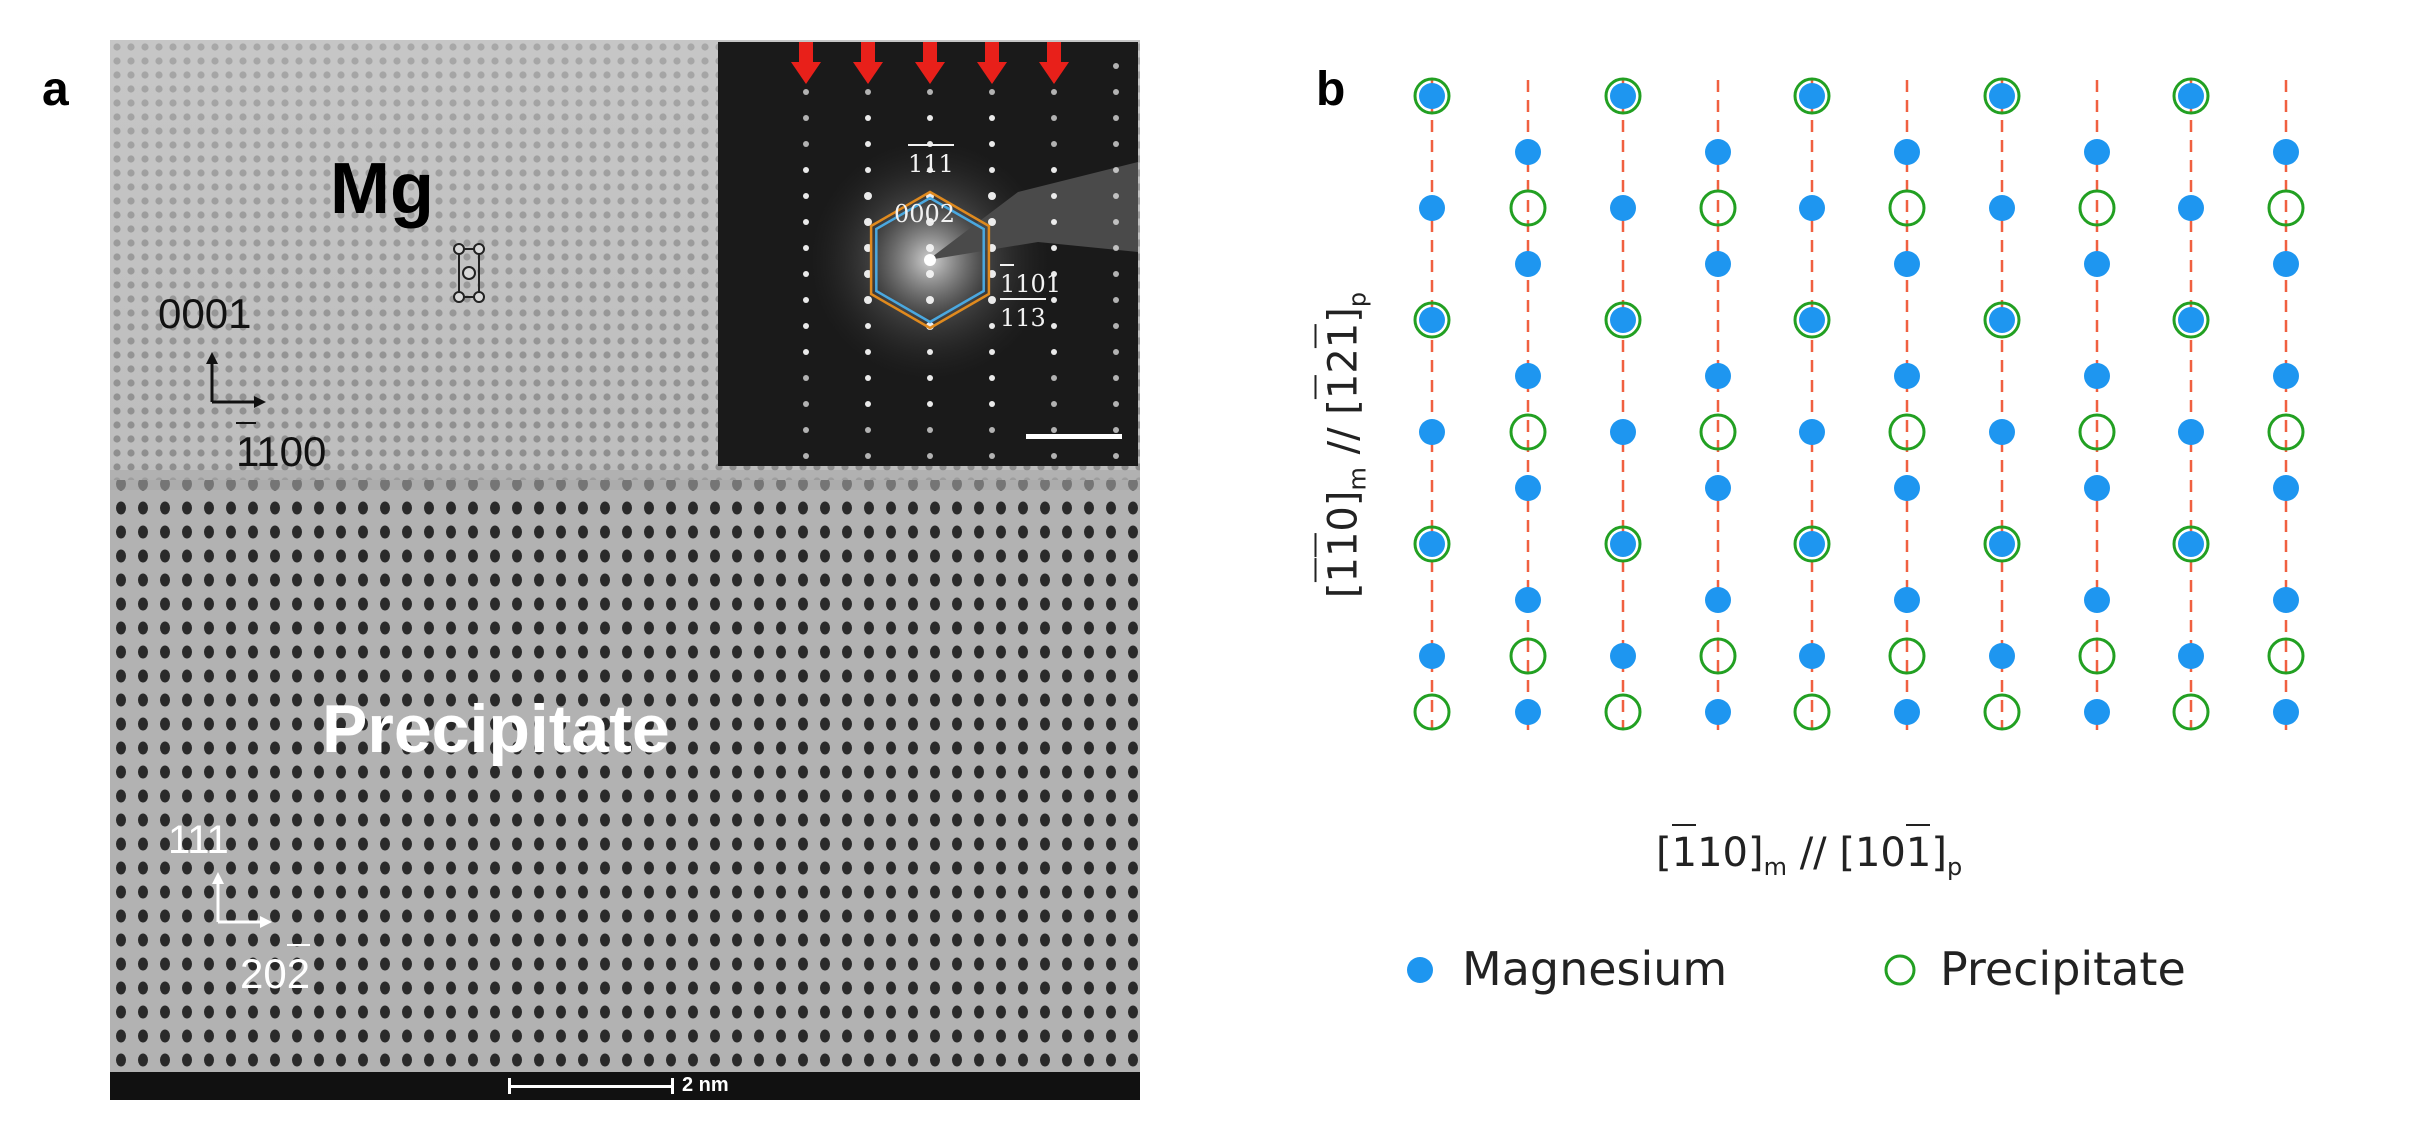 Image resolution: width=2433 pixels, height=1141 pixels. I want to click on scale-bar-label: 2 nm, so click(705, 1085).